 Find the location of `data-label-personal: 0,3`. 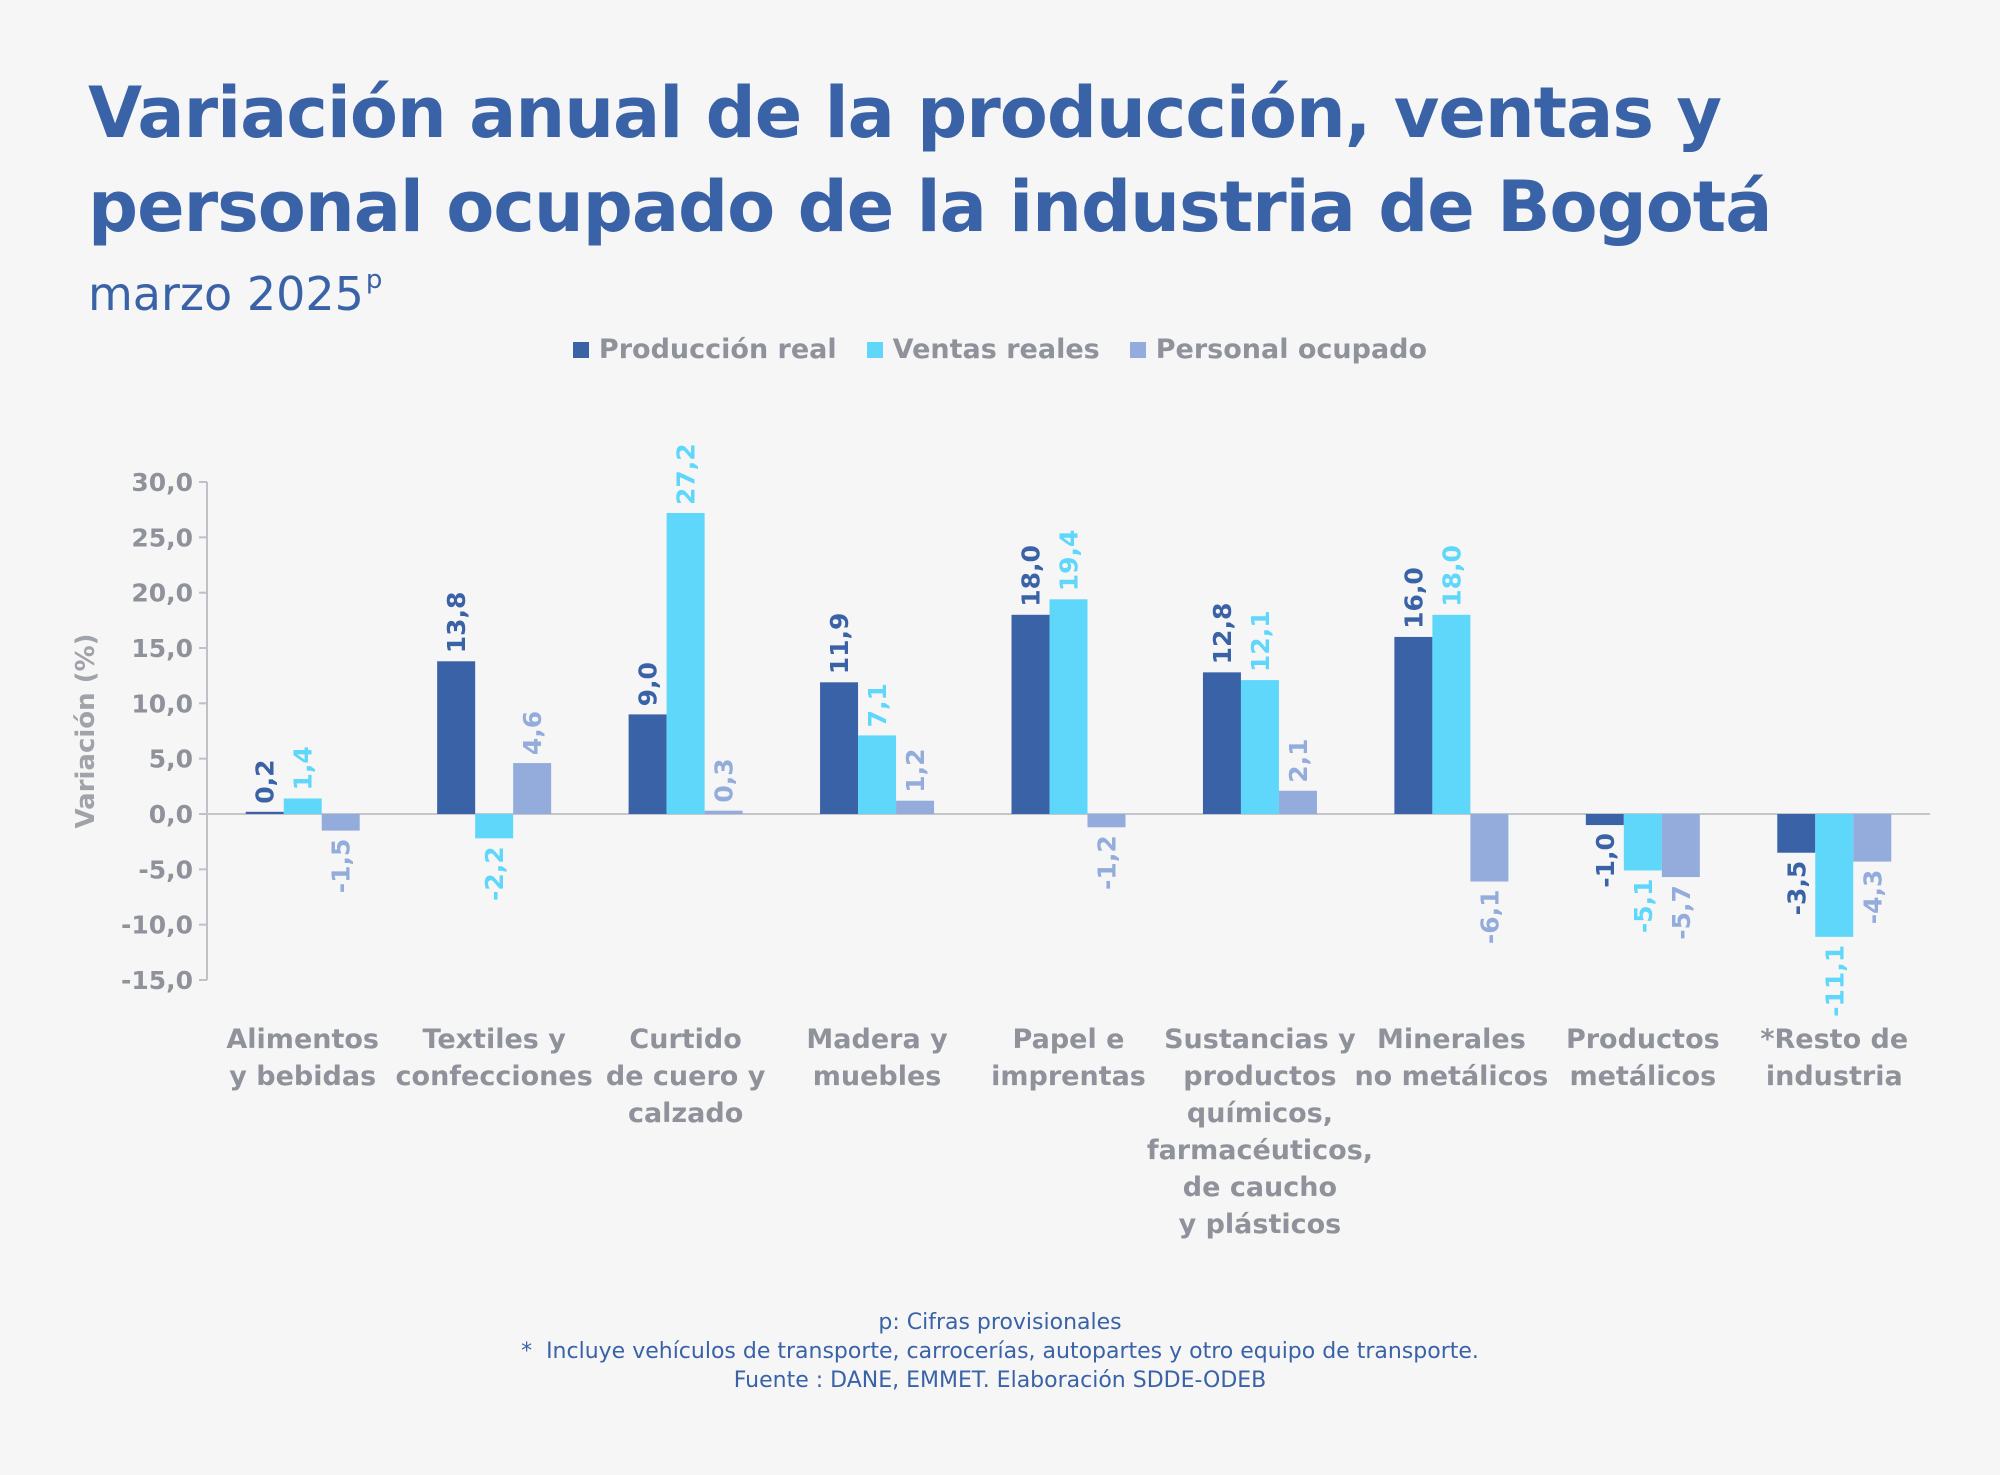

data-label-personal: 0,3 is located at coordinates (724, 780).